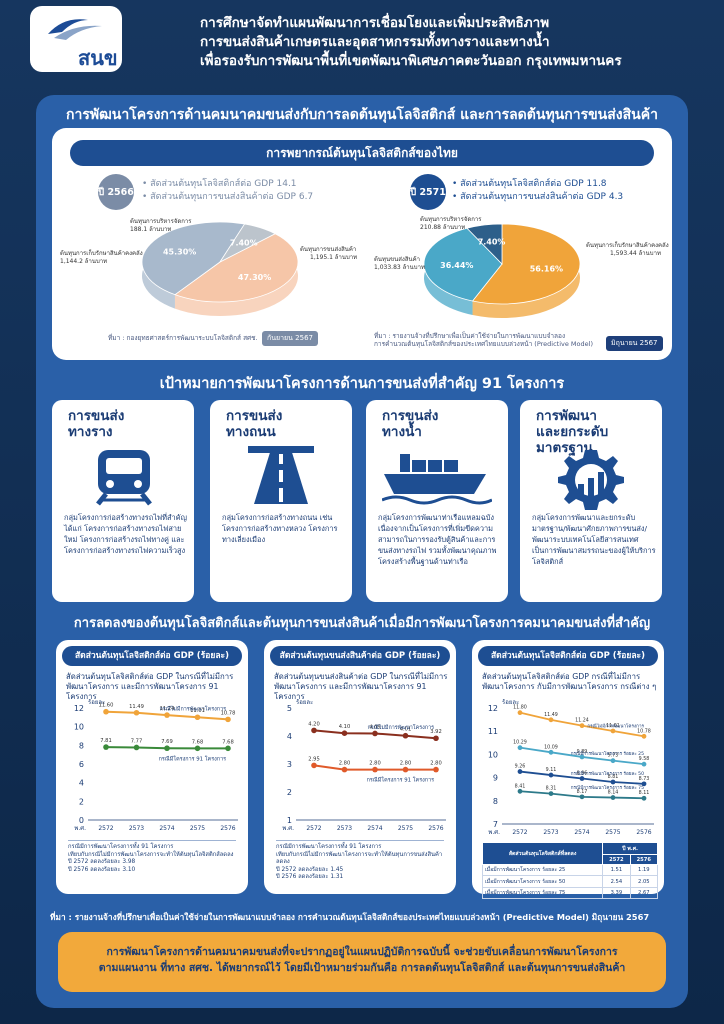 Image resolution: width=724 pixels, height=1024 pixels. Describe the element at coordinates (542, 881) in the screenshot. I see `table-cell: เมื่อมีการพัฒนาโครงการ ร้อยละ 50` at that location.